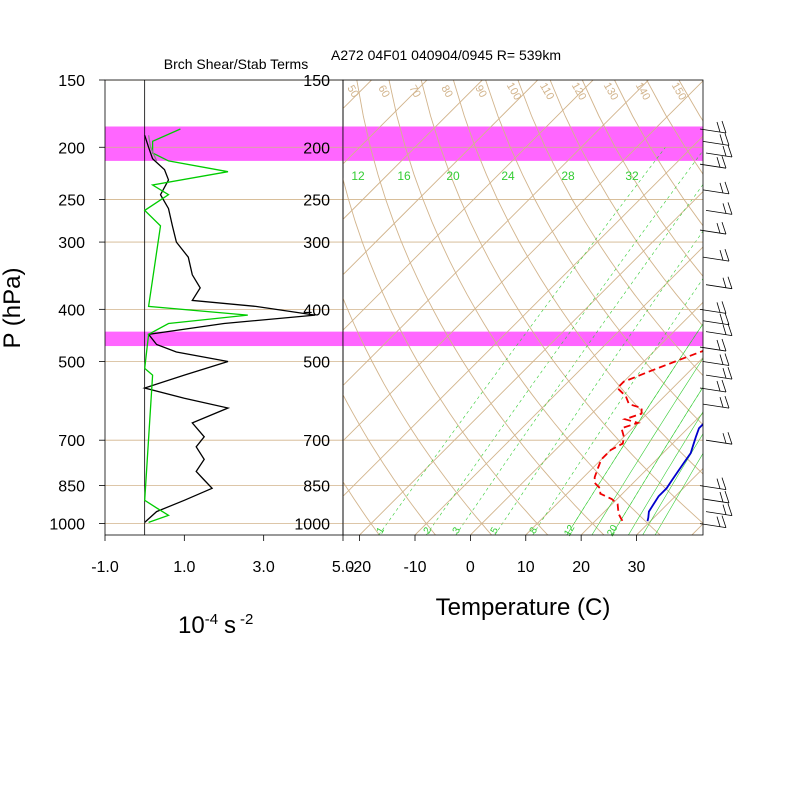 The height and width of the screenshot is (805, 800). I want to click on mixing-ratio-bottom-label: 2, so click(428, 530).